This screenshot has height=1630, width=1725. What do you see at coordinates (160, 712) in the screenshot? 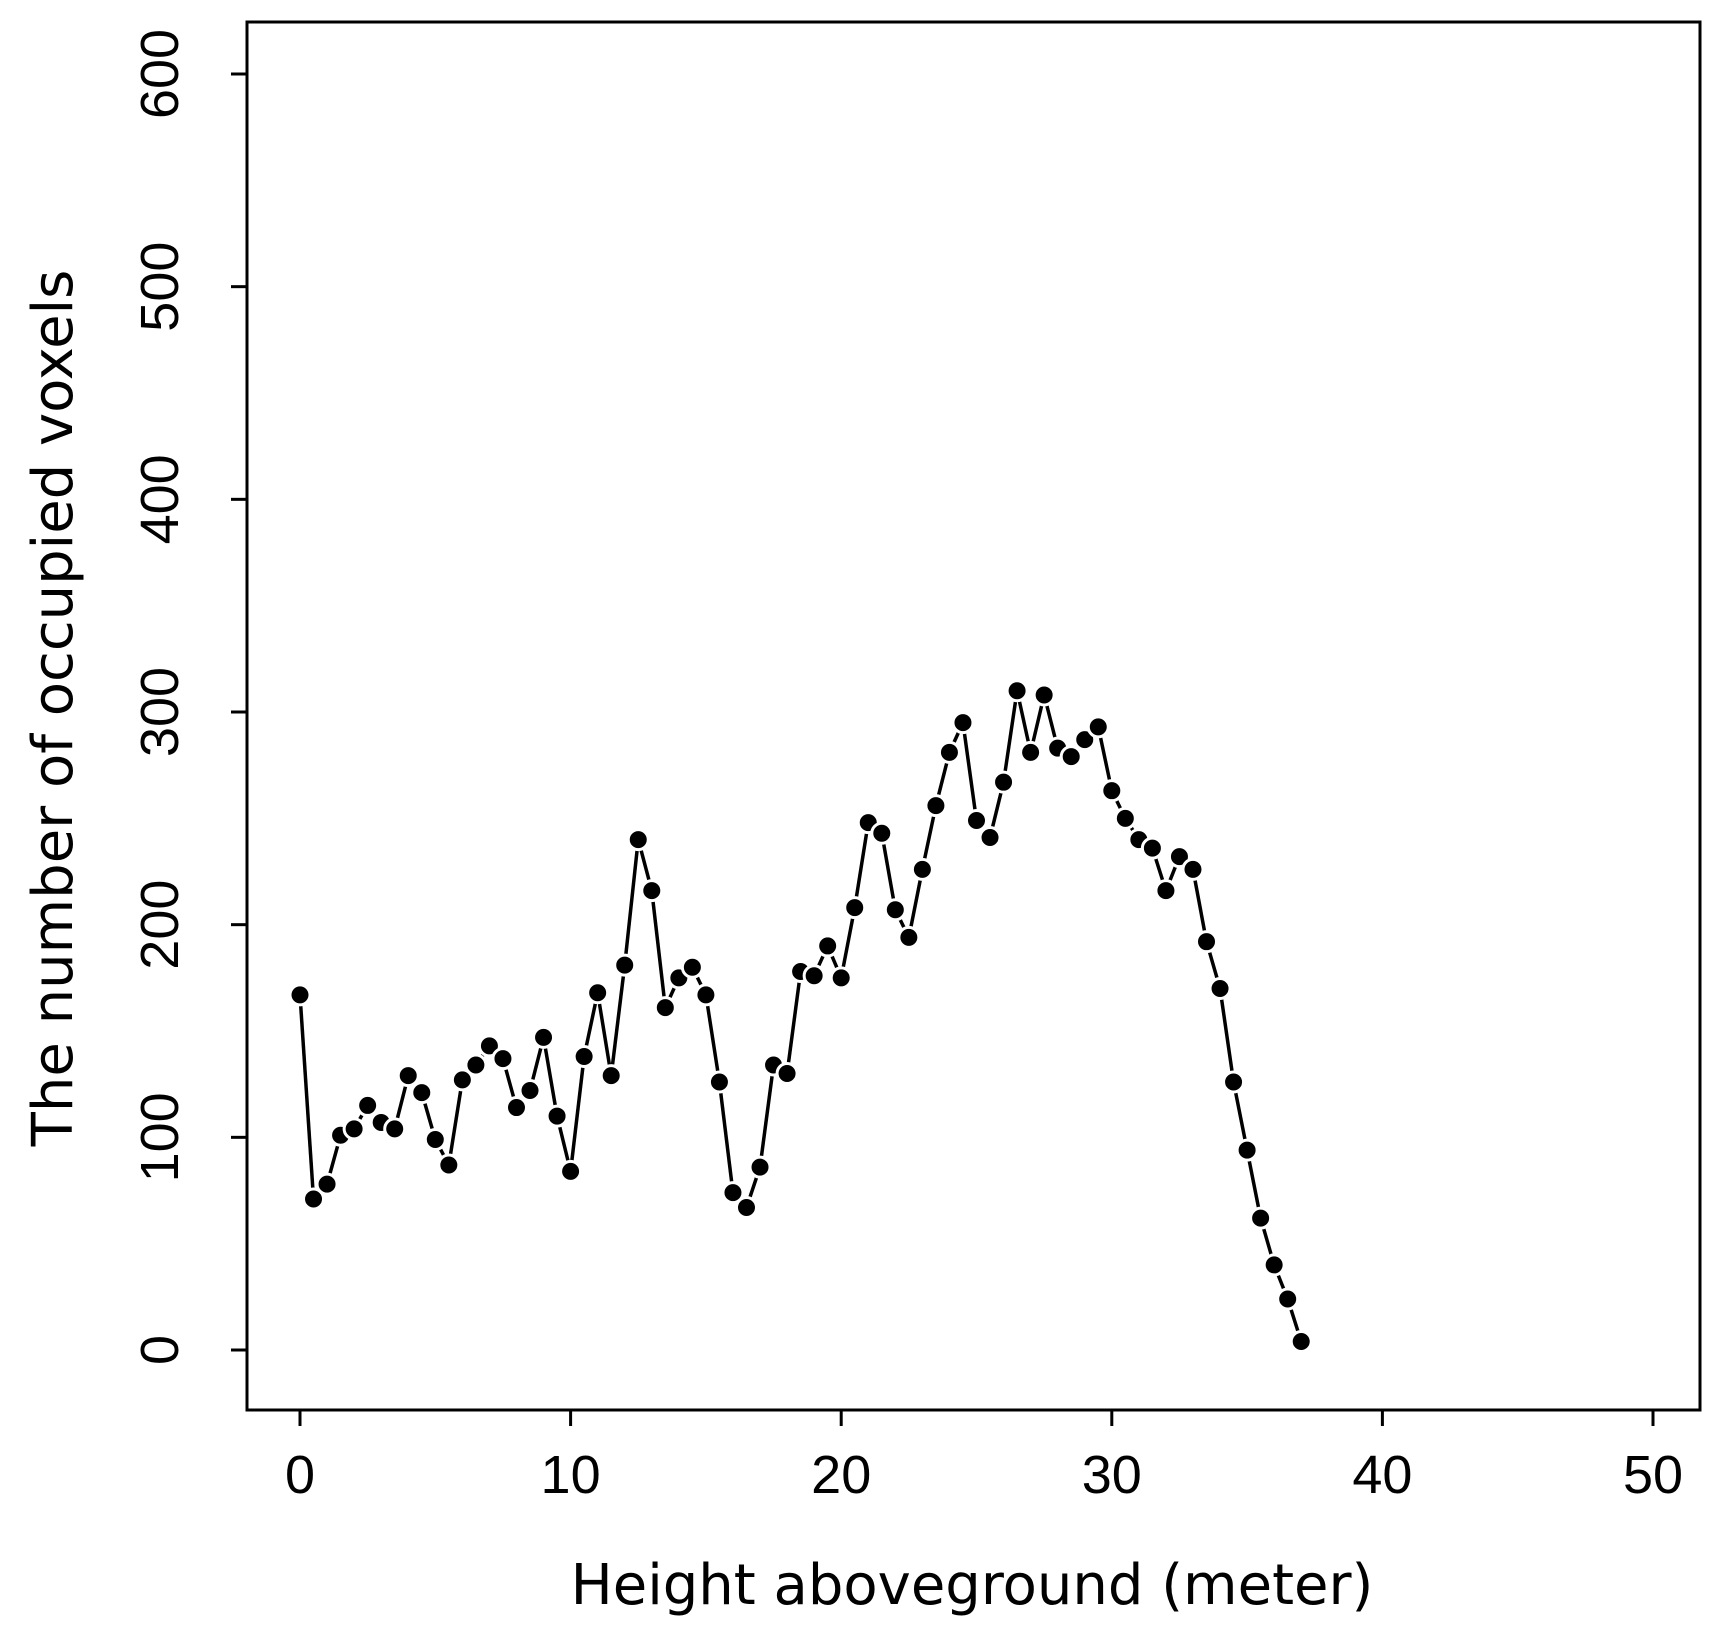
I see `y-tick-label: 300` at bounding box center [160, 712].